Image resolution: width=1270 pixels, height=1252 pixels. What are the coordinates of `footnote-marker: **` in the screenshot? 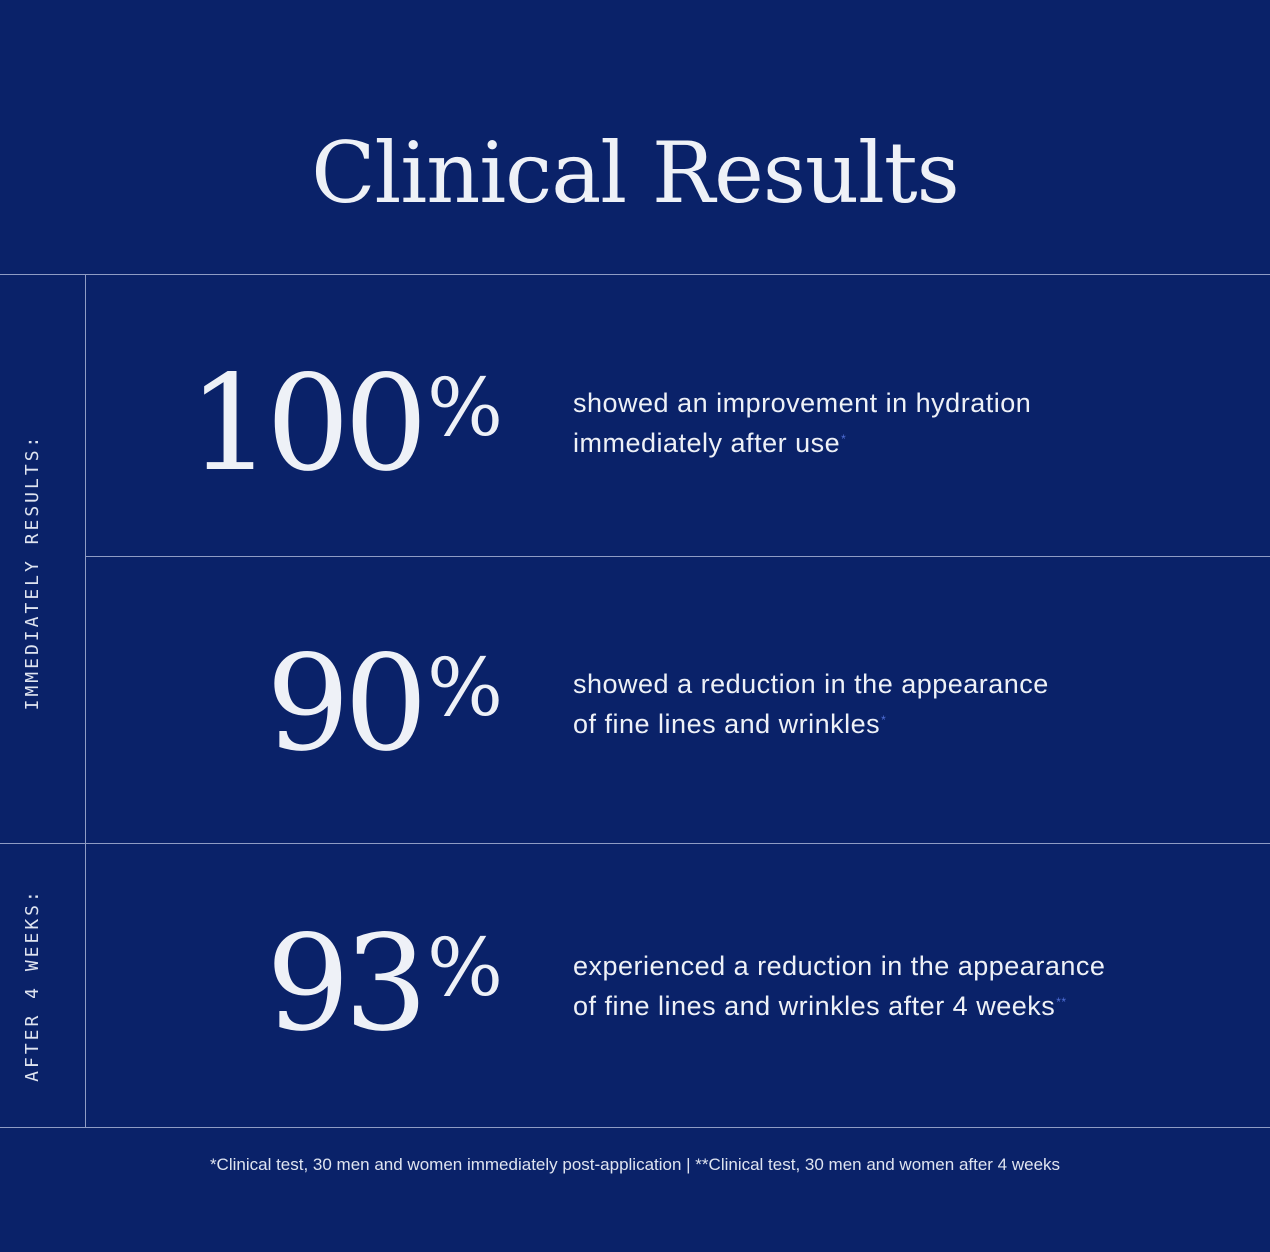 It's located at (1061, 1002).